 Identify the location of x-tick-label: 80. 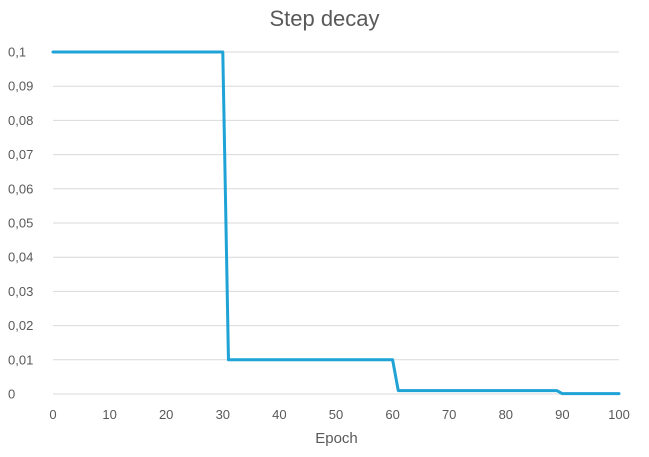
(506, 414).